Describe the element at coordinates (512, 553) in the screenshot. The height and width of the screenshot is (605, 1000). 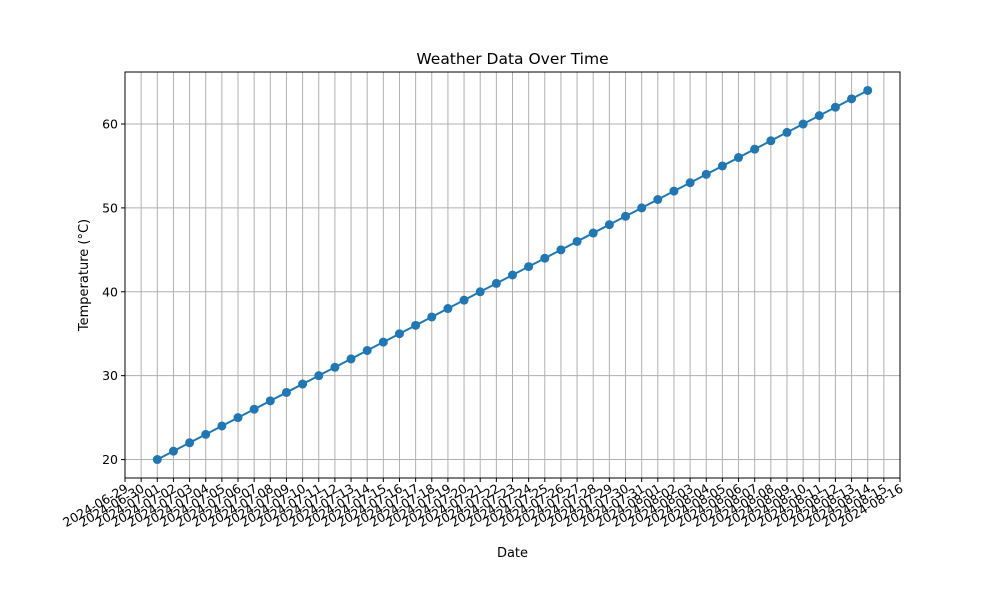
I see `x-axis-label: Date` at that location.